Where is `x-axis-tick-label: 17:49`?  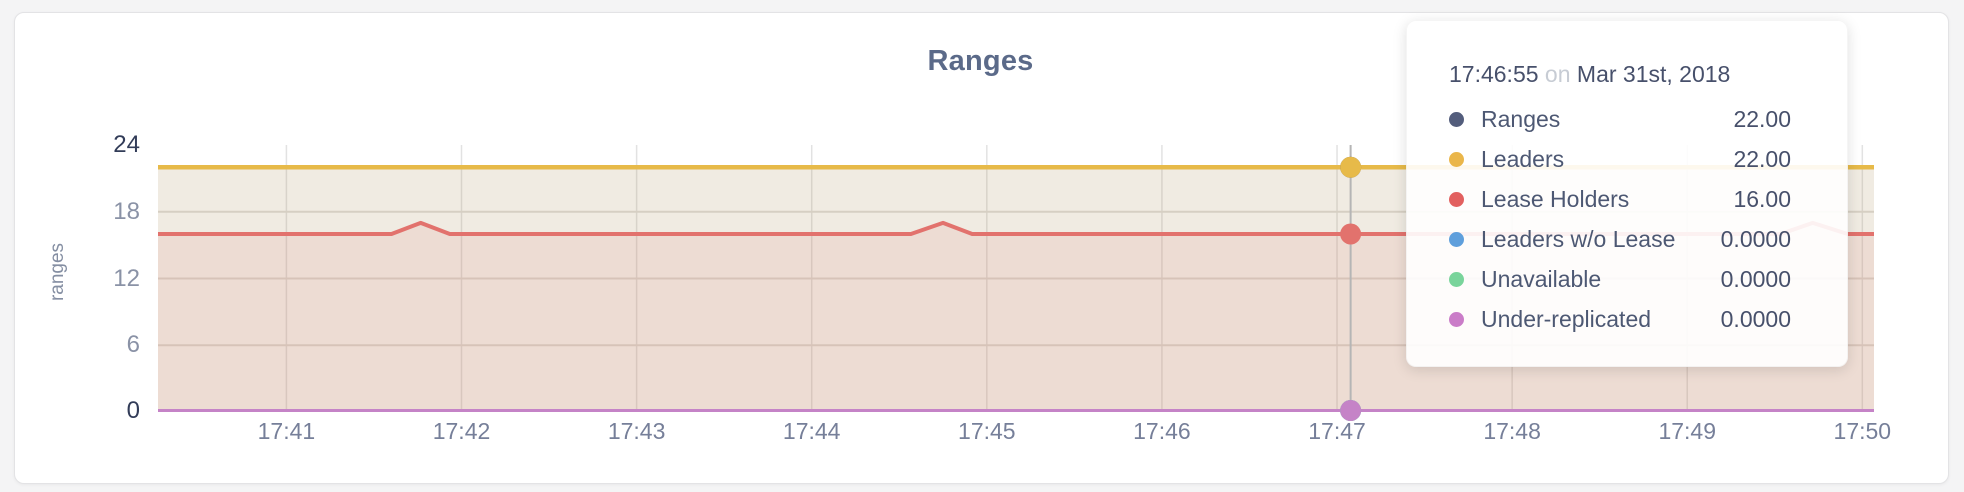
x-axis-tick-label: 17:49 is located at coordinates (1687, 431).